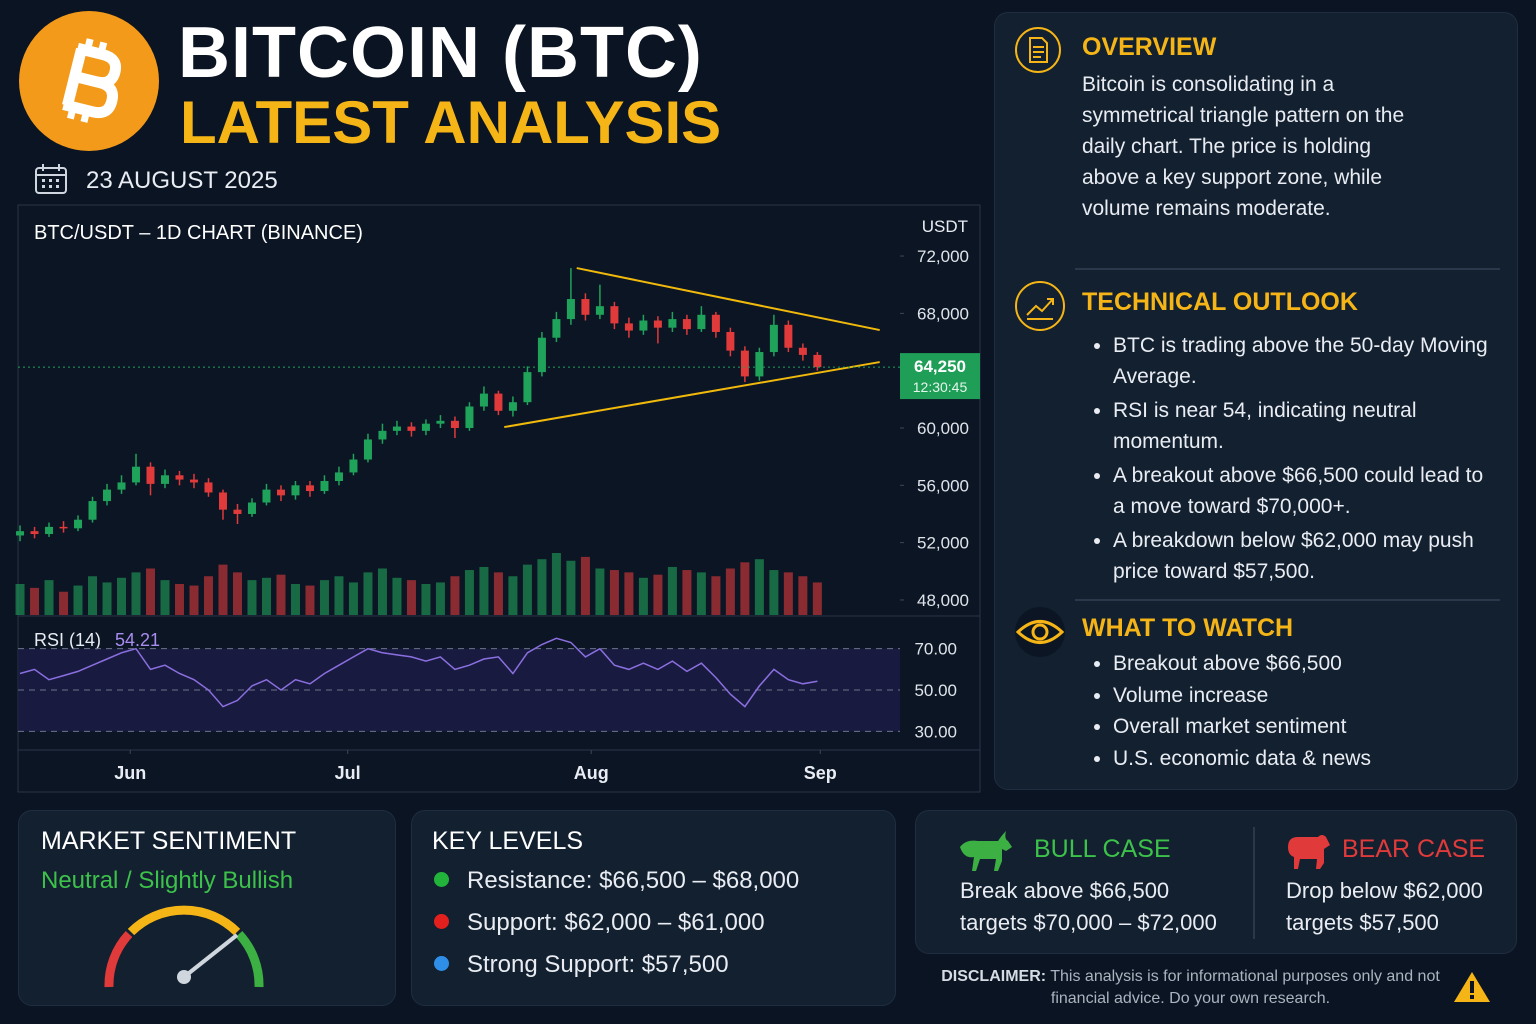  What do you see at coordinates (685, 964) in the screenshot?
I see `level-value: $57,500` at bounding box center [685, 964].